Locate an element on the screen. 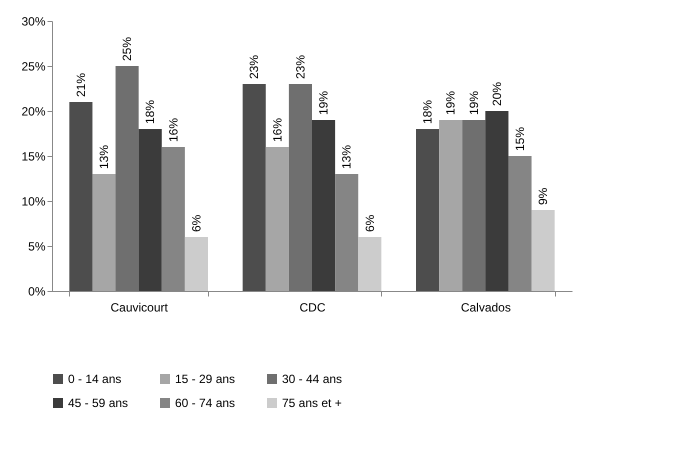 The width and height of the screenshot is (683, 455). legend-label: 15 - 29 ans is located at coordinates (205, 379).